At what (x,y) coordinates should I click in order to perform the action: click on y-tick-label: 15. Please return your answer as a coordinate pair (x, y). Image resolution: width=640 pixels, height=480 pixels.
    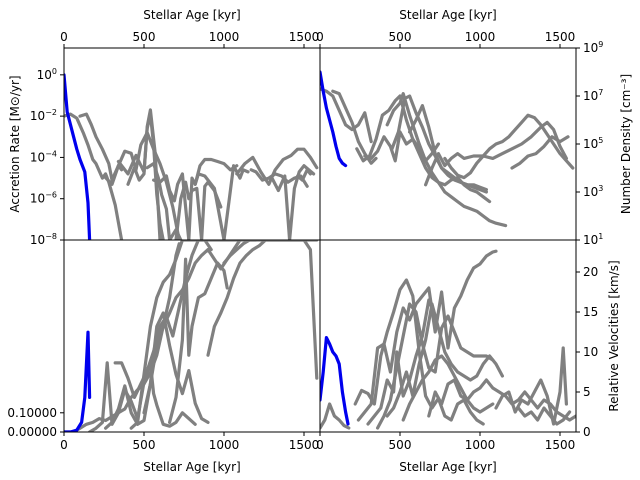
    Looking at the image, I should click on (590, 312).